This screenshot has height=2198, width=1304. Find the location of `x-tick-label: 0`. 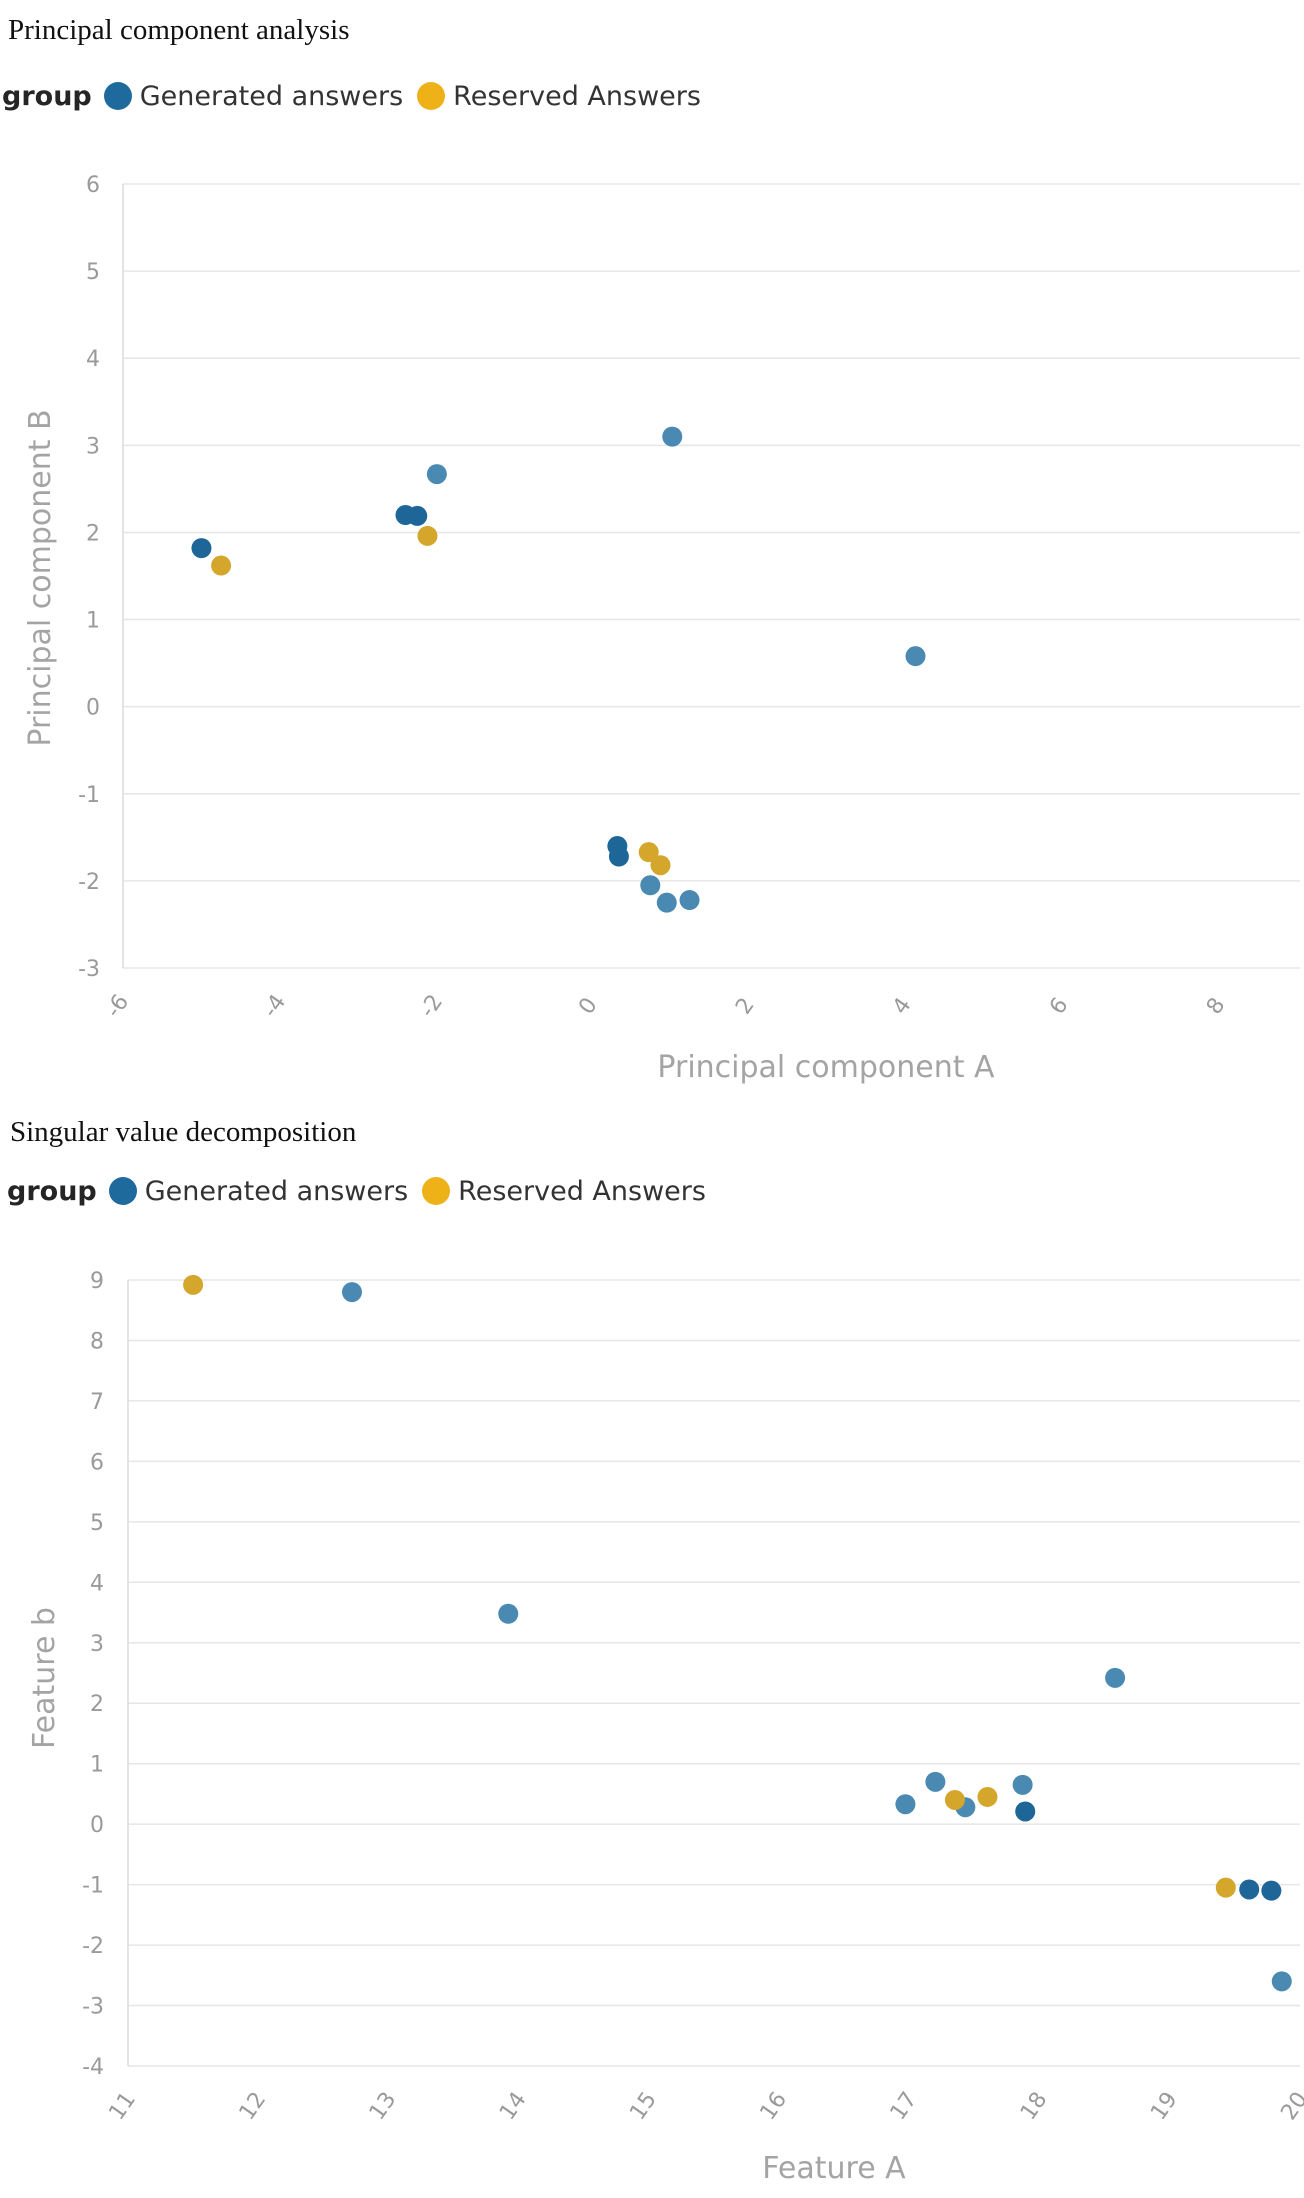

x-tick-label: 0 is located at coordinates (588, 1006).